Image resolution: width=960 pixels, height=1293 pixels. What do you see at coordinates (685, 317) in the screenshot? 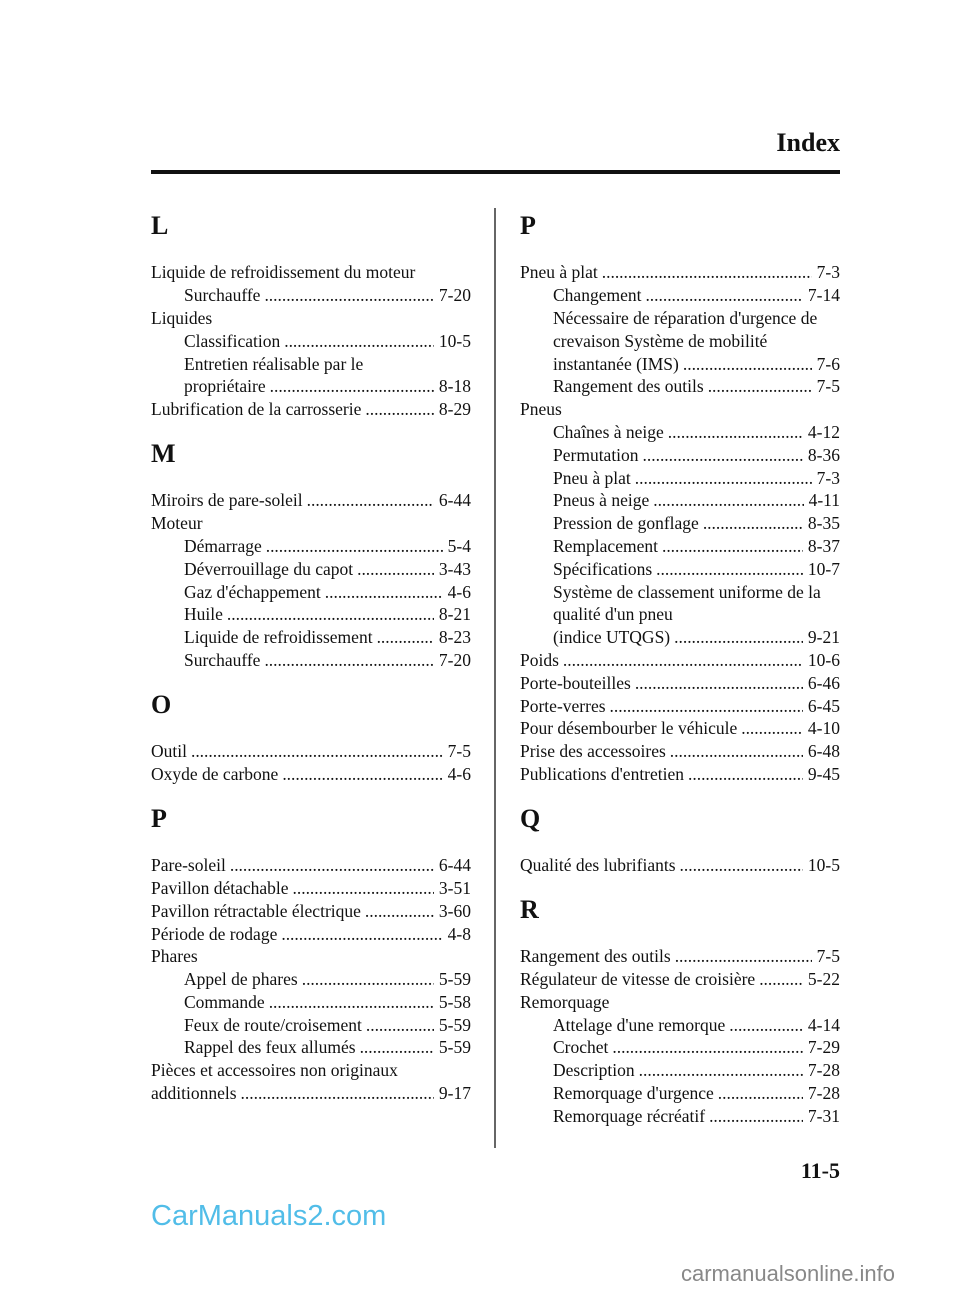
I see `entry-text: Nécessaire de réparation d'urgence de` at bounding box center [685, 317].